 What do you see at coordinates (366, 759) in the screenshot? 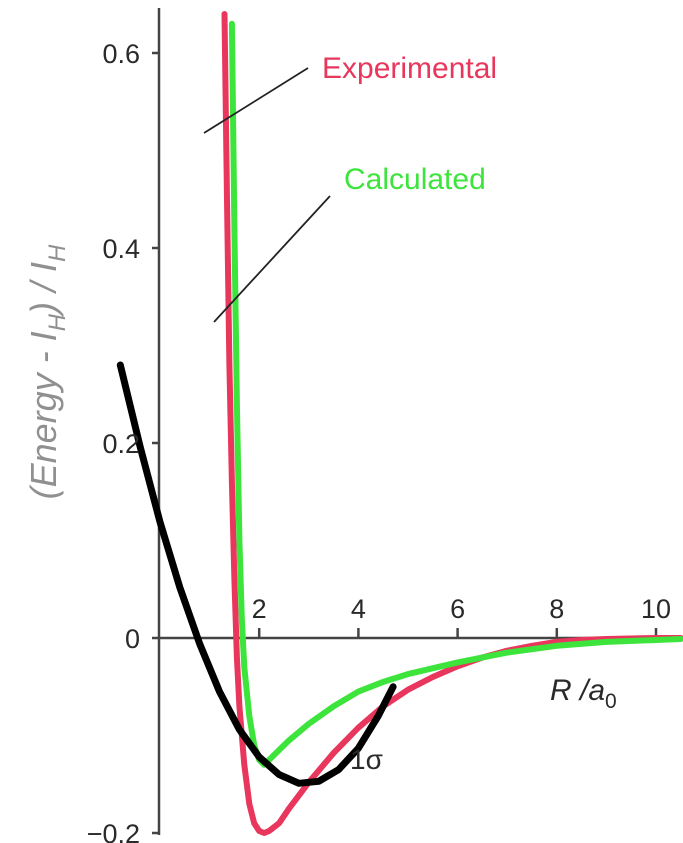
I see `orbital-annotation: 1σ` at bounding box center [366, 759].